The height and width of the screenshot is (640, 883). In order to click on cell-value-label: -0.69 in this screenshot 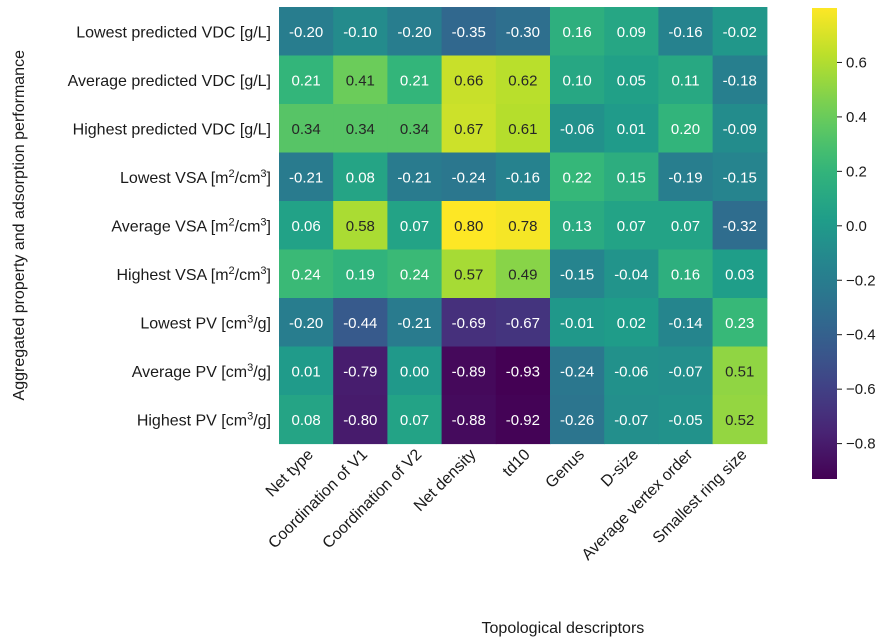, I will do `click(469, 323)`.